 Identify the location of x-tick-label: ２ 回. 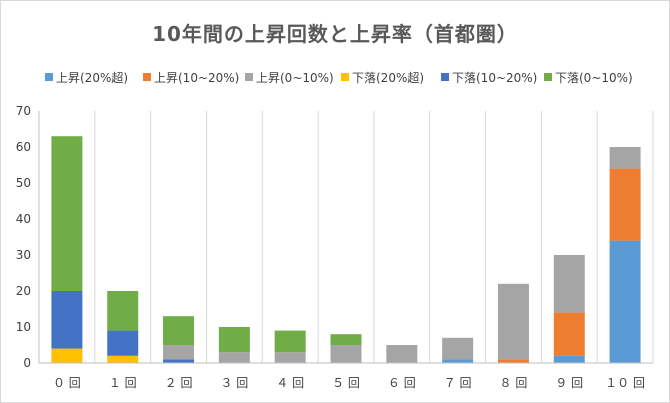
(179, 383).